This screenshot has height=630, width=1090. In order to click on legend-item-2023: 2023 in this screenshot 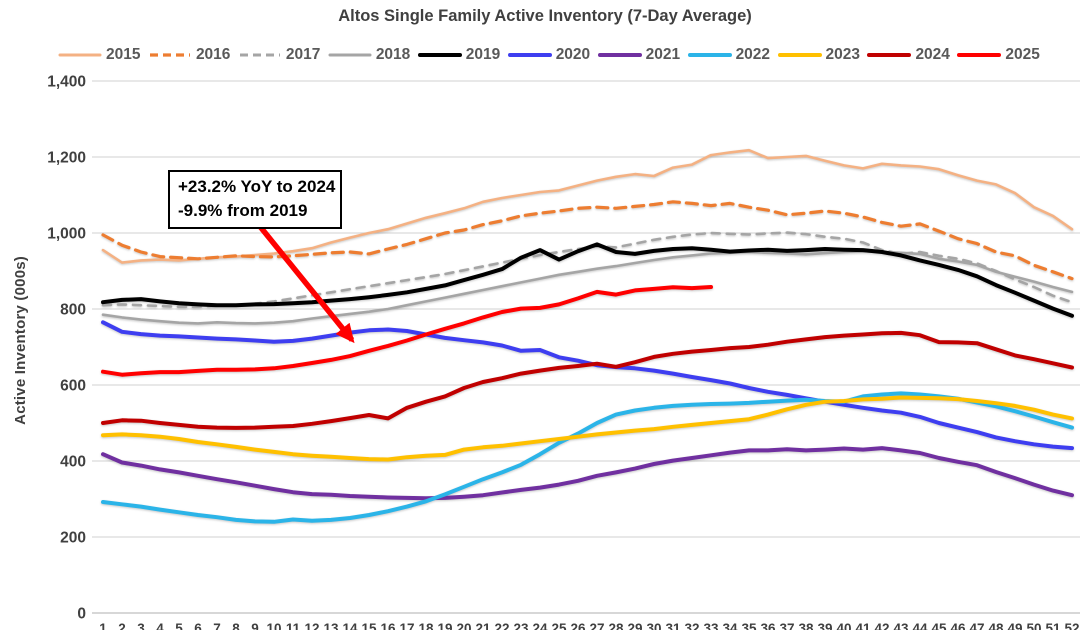, I will do `click(818, 55)`.